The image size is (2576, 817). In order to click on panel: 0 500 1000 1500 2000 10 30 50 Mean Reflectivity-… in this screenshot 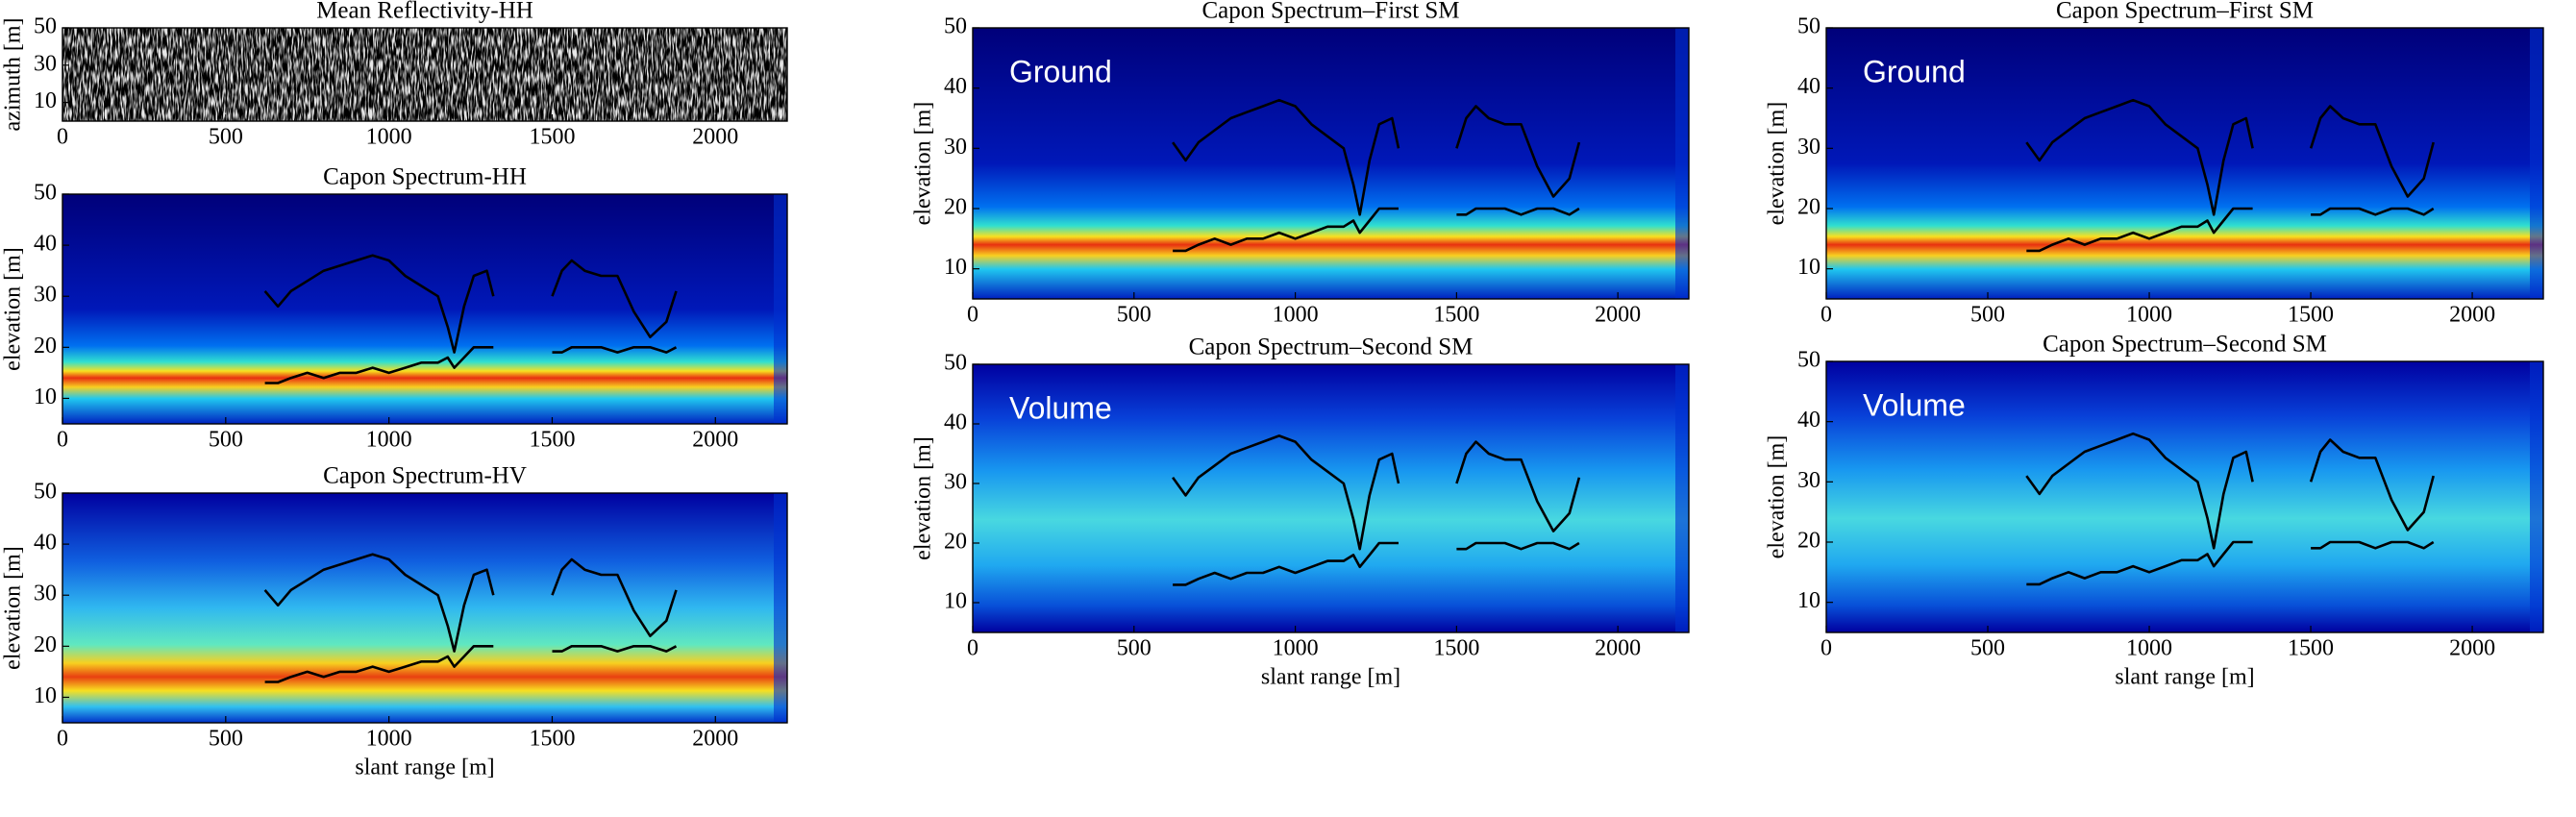, I will do `click(395, 75)`.